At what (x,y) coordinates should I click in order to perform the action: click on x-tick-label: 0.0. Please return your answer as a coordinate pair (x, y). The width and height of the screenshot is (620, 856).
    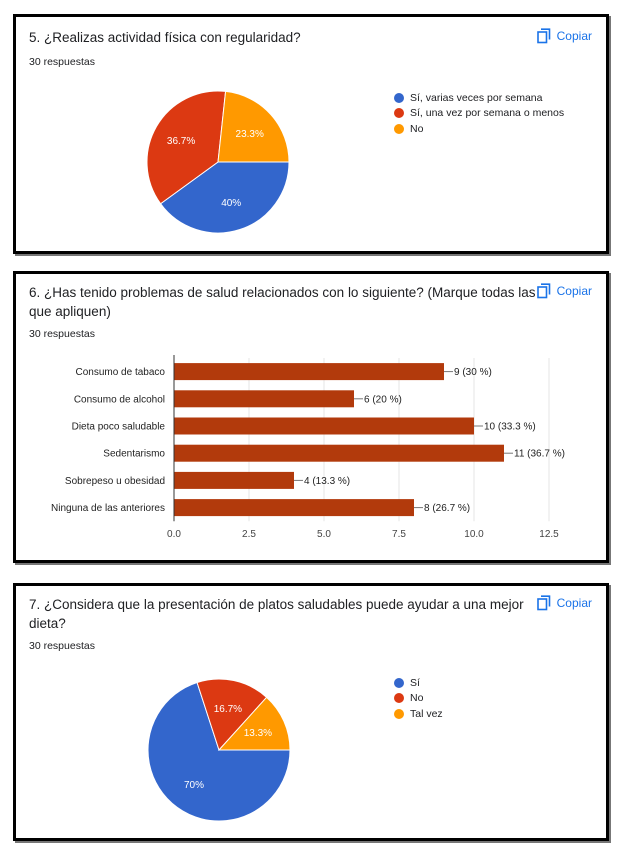
    Looking at the image, I should click on (174, 534).